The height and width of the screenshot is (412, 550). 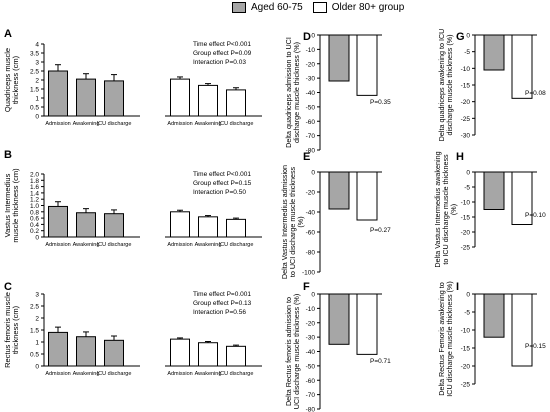 I want to click on p-value-annotation: P=0.15, so click(x=535, y=346).